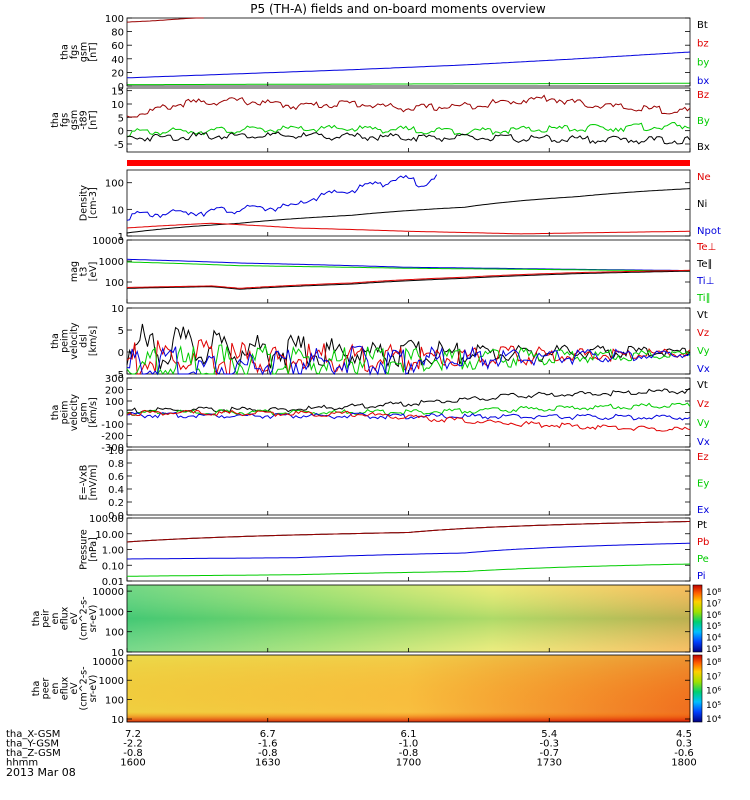 The height and width of the screenshot is (800, 750). Describe the element at coordinates (32, 744) in the screenshot. I see `x-axis-row-label: tha_Y-GSM` at that location.